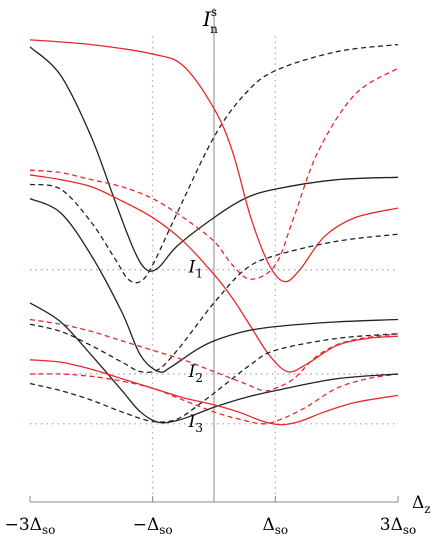  I want to click on x-tick-label: Δso, so click(275, 525).